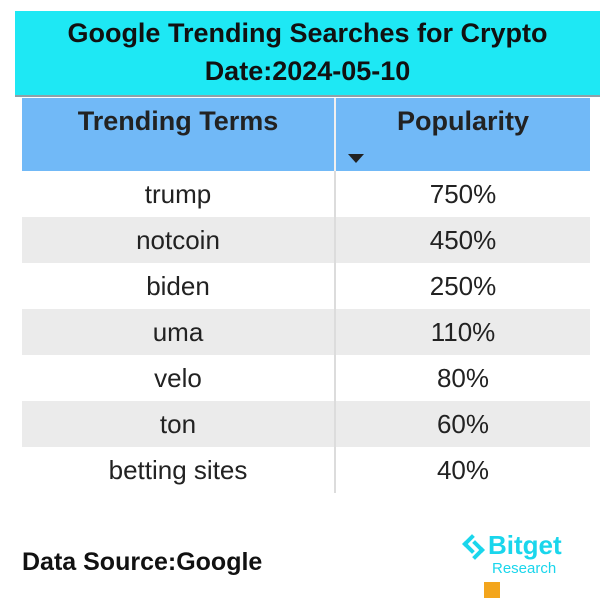 This screenshot has height=609, width=600. What do you see at coordinates (462, 240) in the screenshot?
I see `popularity-cell: 450%` at bounding box center [462, 240].